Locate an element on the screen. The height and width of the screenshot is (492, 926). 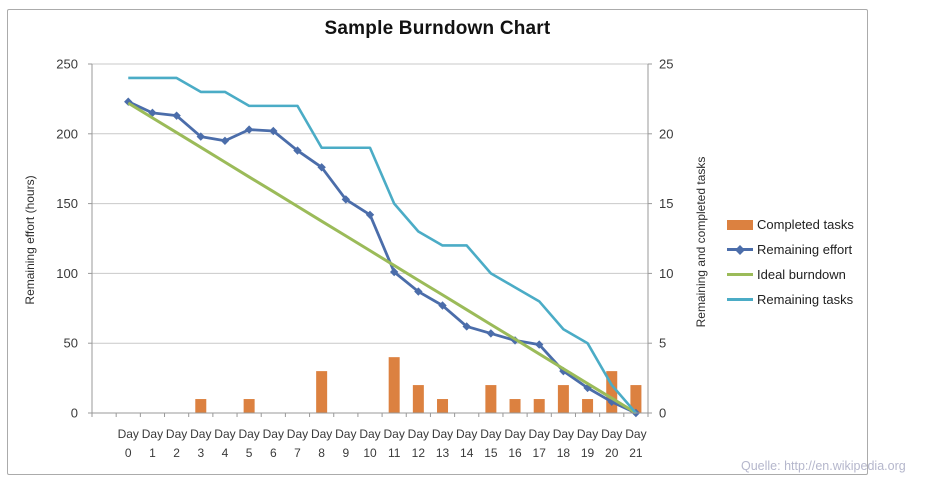
legend-item-ideal-burndown: Ideal burndown is located at coordinates (790, 274).